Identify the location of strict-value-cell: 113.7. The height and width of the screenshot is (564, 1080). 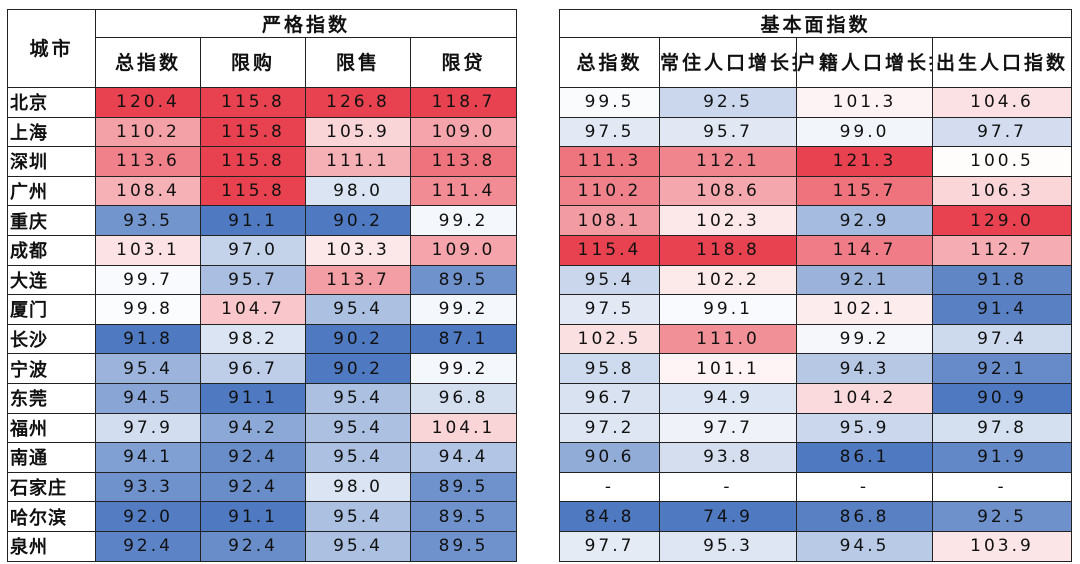
(358, 280).